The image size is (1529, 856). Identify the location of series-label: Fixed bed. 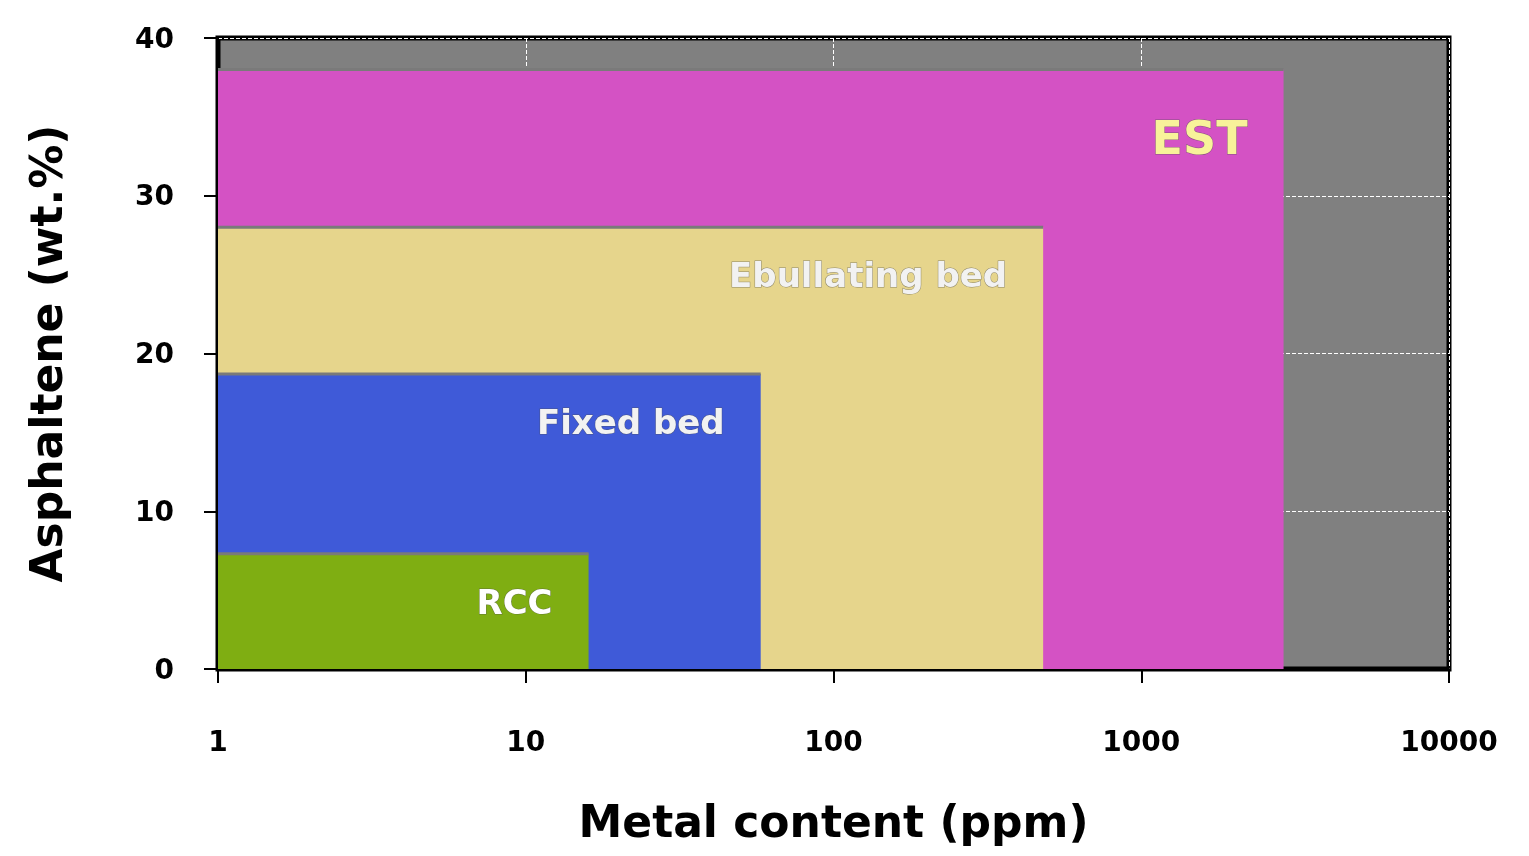
(630, 422).